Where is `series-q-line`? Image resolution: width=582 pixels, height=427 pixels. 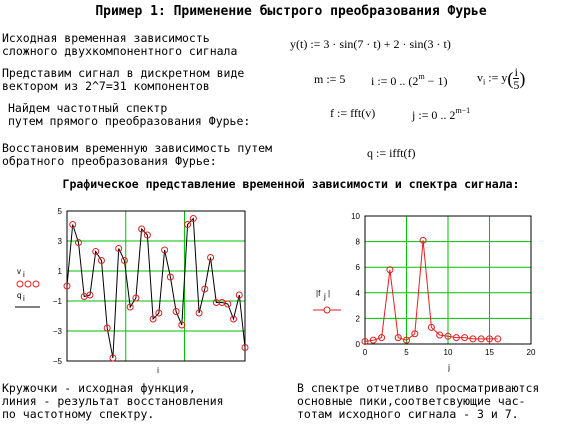
series-q-line is located at coordinates (156, 288).